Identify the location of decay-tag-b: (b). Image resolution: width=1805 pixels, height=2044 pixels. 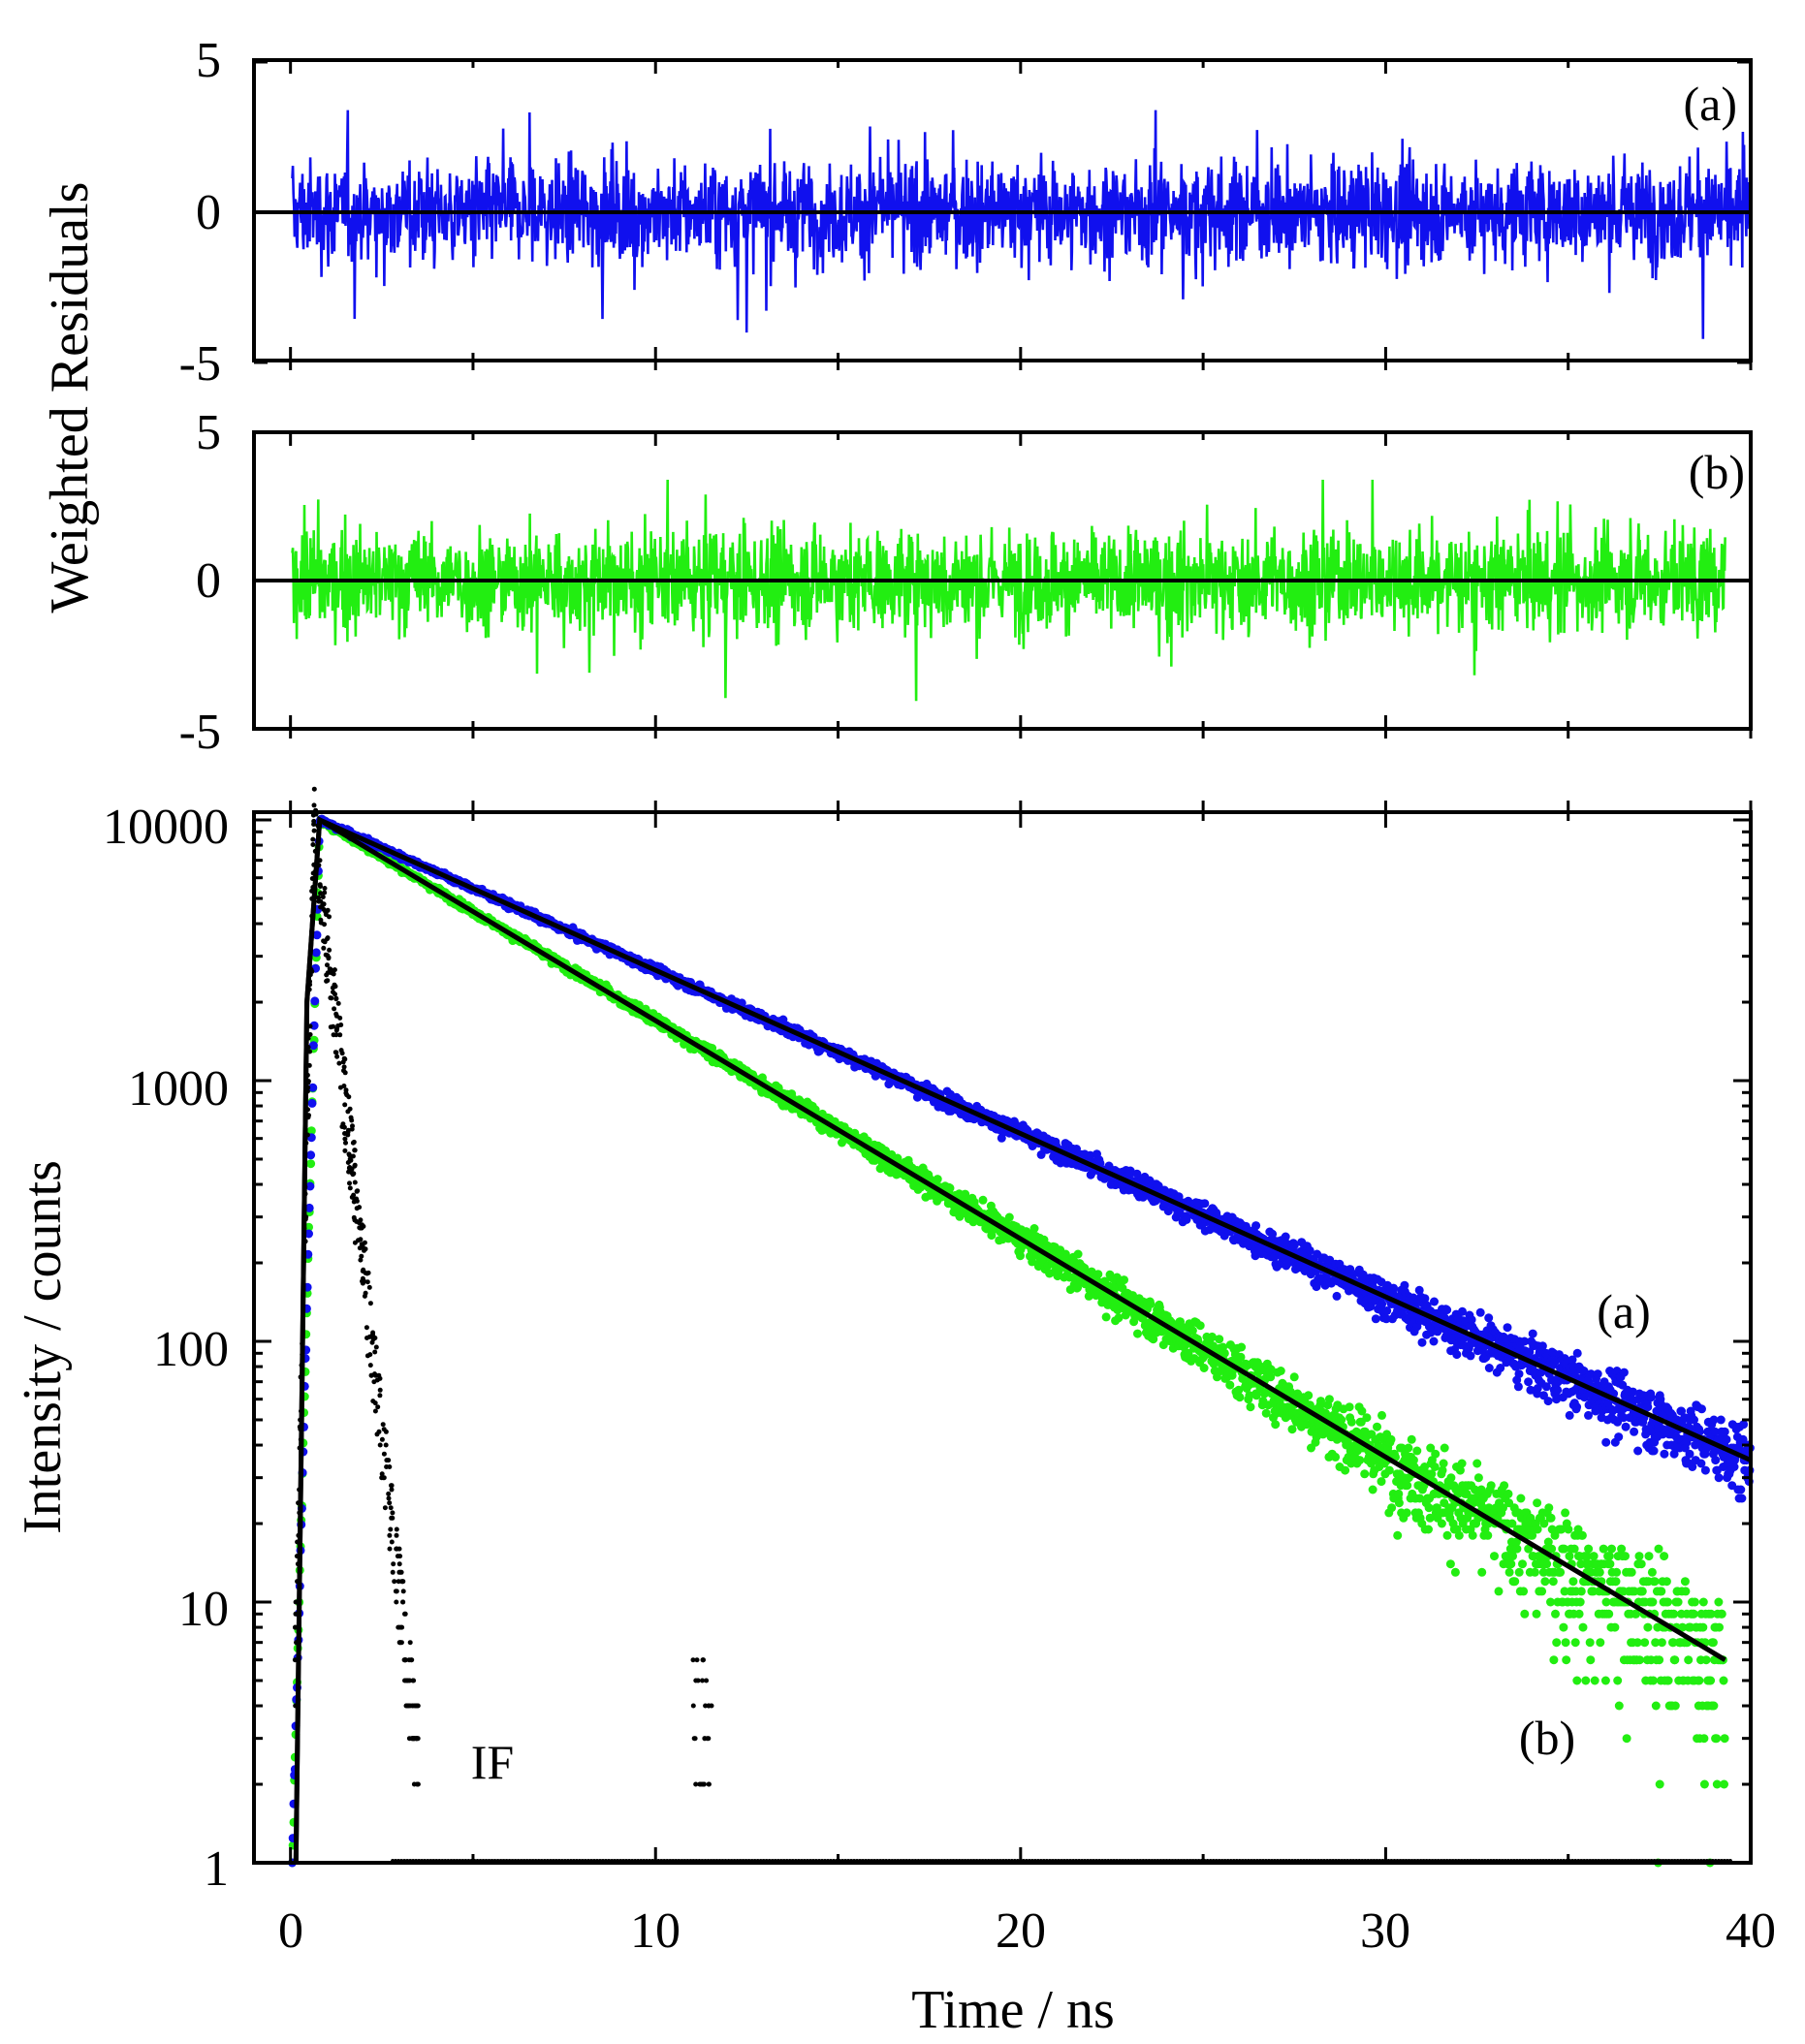
(1547, 1738).